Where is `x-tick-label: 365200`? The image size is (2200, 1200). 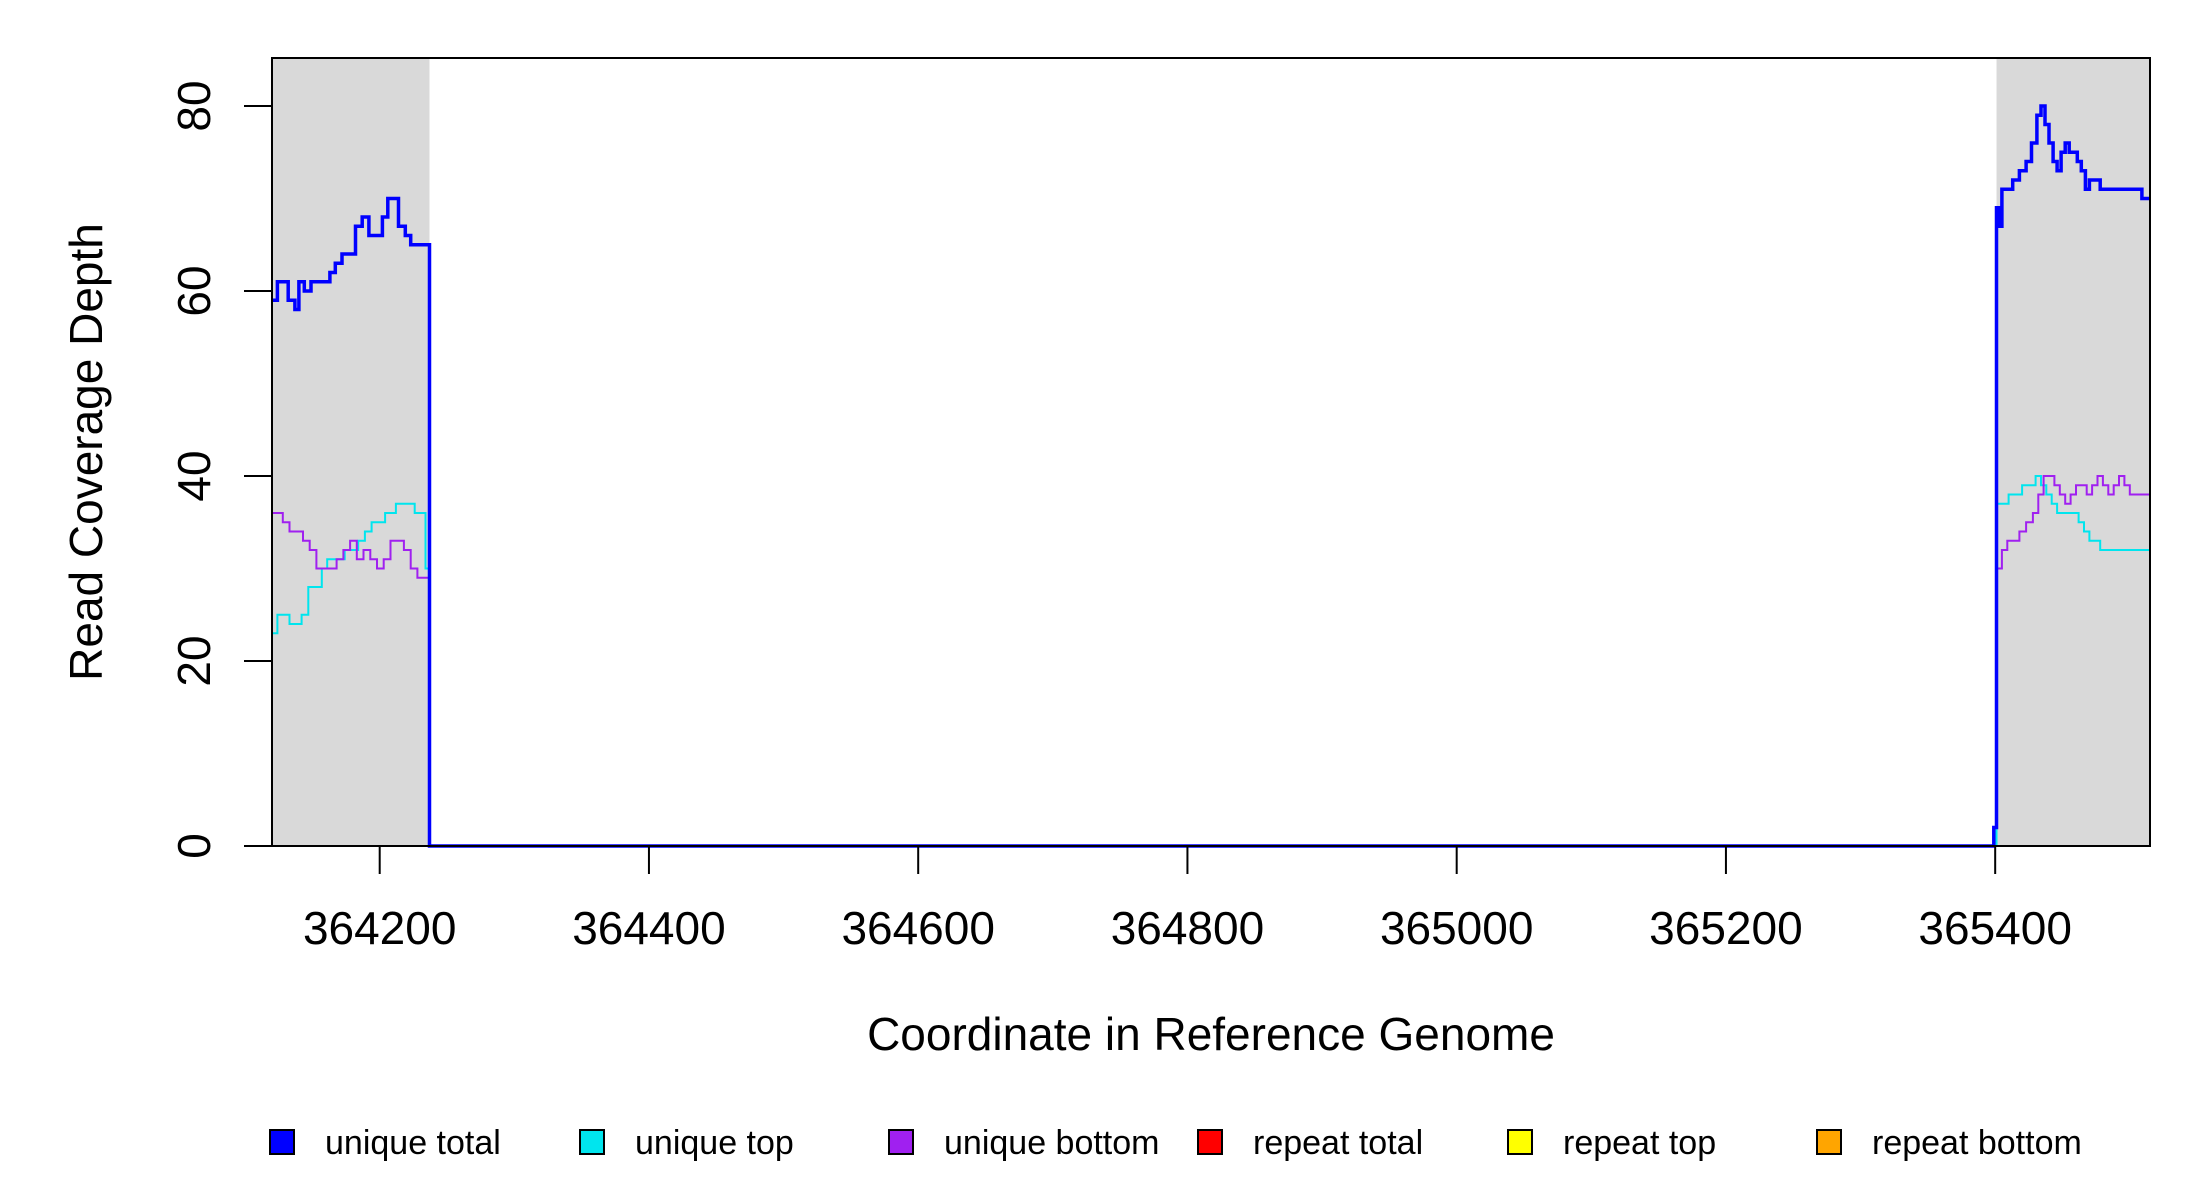 x-tick-label: 365200 is located at coordinates (1726, 928).